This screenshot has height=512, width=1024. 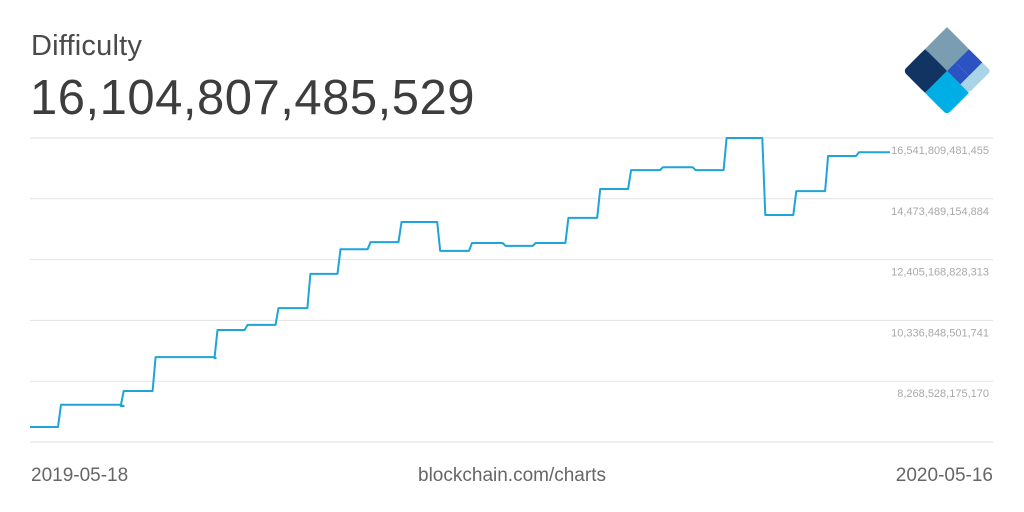 I want to click on blockchain-logo-icon, so click(x=947, y=70).